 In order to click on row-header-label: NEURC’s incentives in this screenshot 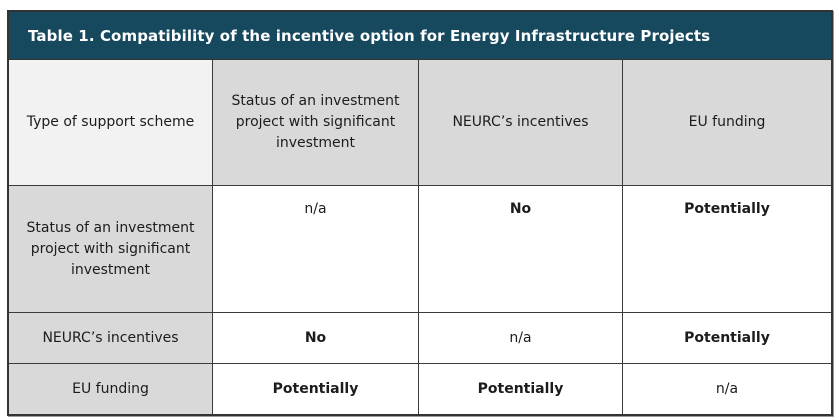, I will do `click(110, 337)`.